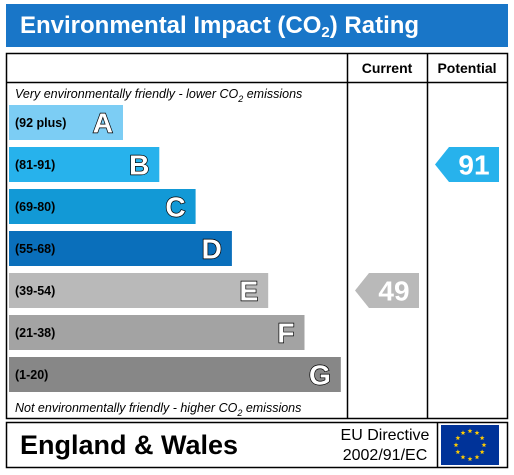 This screenshot has height=475, width=514. Describe the element at coordinates (387, 68) in the screenshot. I see `current-column-header: Current` at that location.